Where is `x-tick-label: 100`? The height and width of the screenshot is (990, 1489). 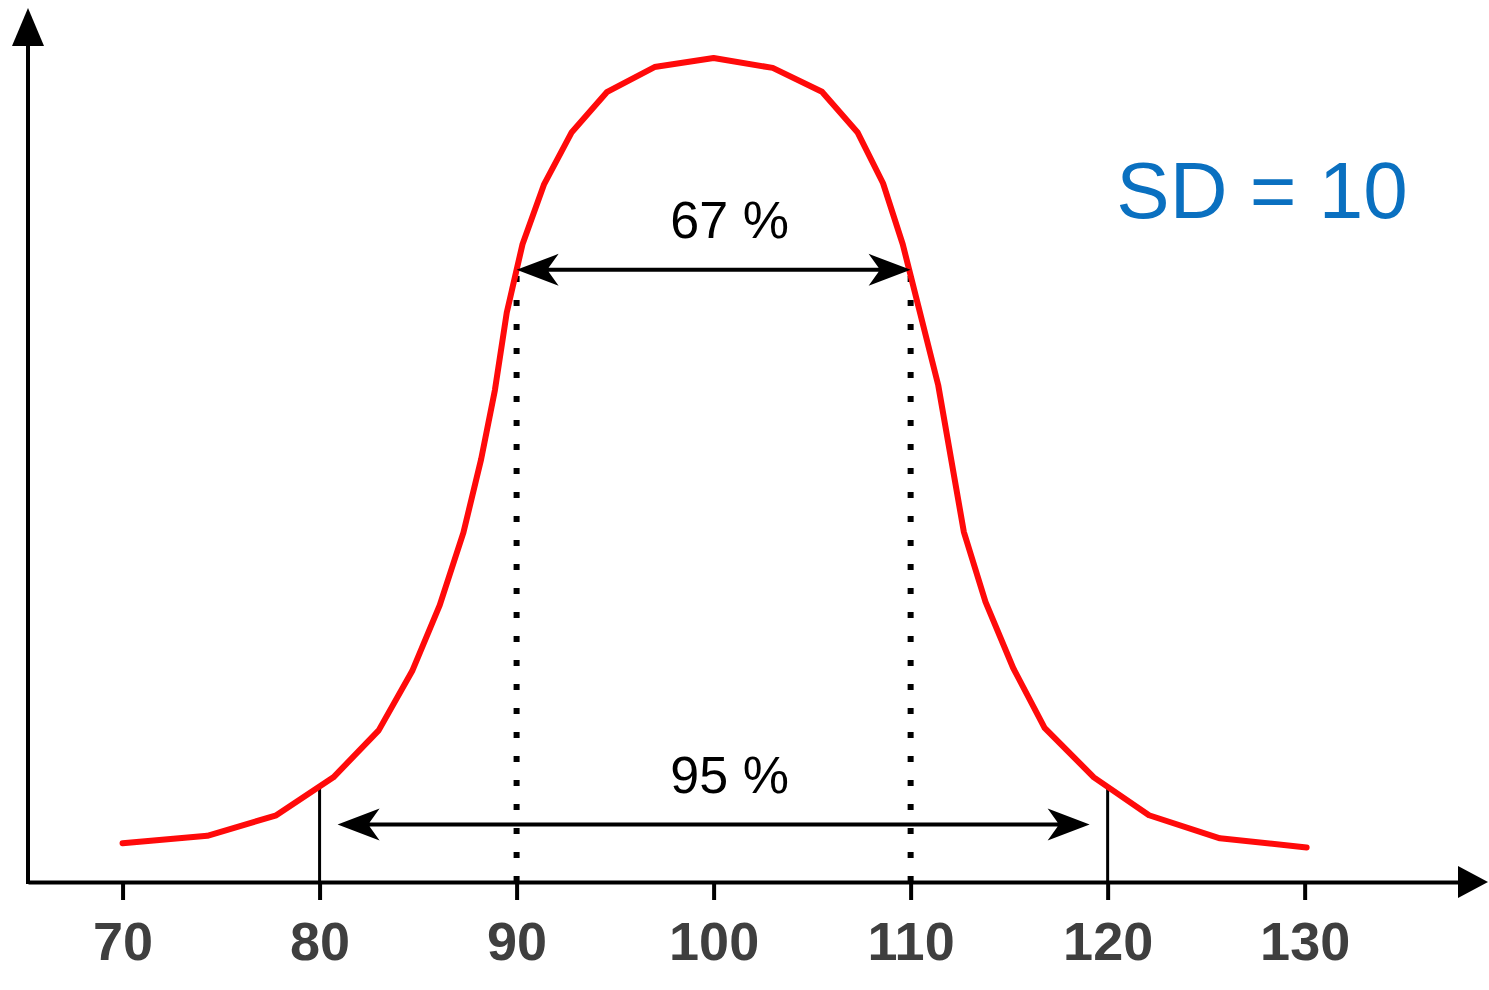
x-tick-label: 100 is located at coordinates (714, 940).